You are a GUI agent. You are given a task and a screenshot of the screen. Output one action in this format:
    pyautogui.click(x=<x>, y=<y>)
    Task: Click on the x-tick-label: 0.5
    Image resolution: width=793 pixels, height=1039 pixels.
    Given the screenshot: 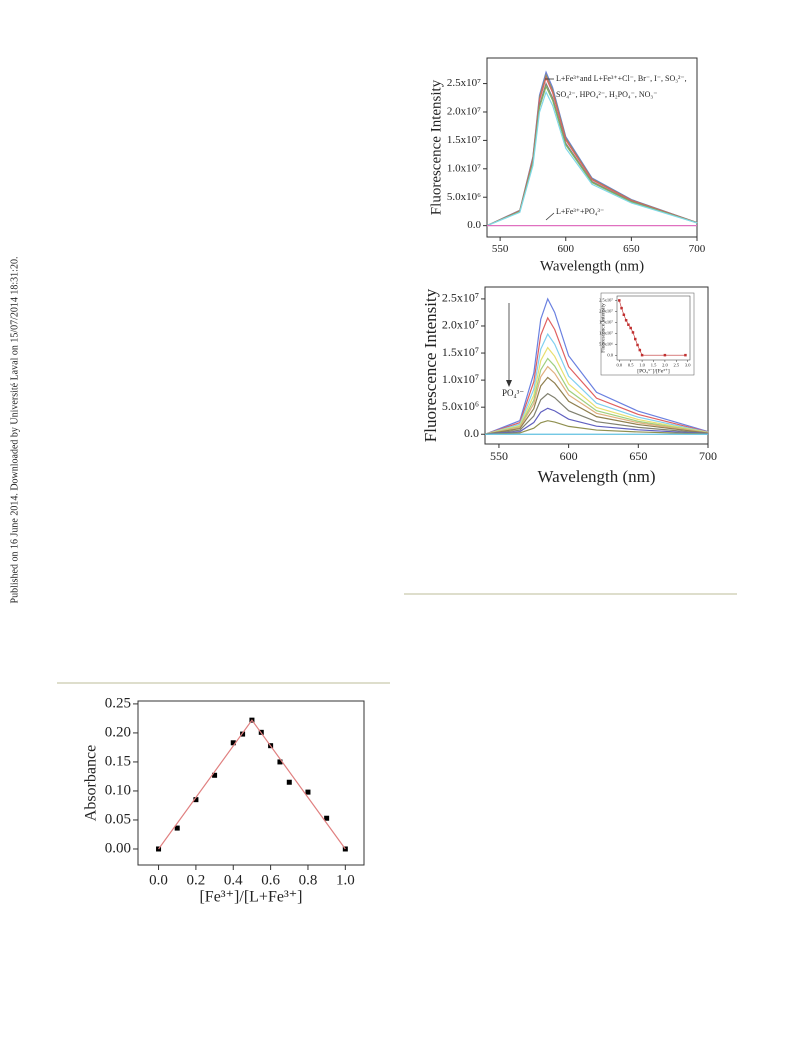 What is the action you would take?
    pyautogui.click(x=631, y=364)
    